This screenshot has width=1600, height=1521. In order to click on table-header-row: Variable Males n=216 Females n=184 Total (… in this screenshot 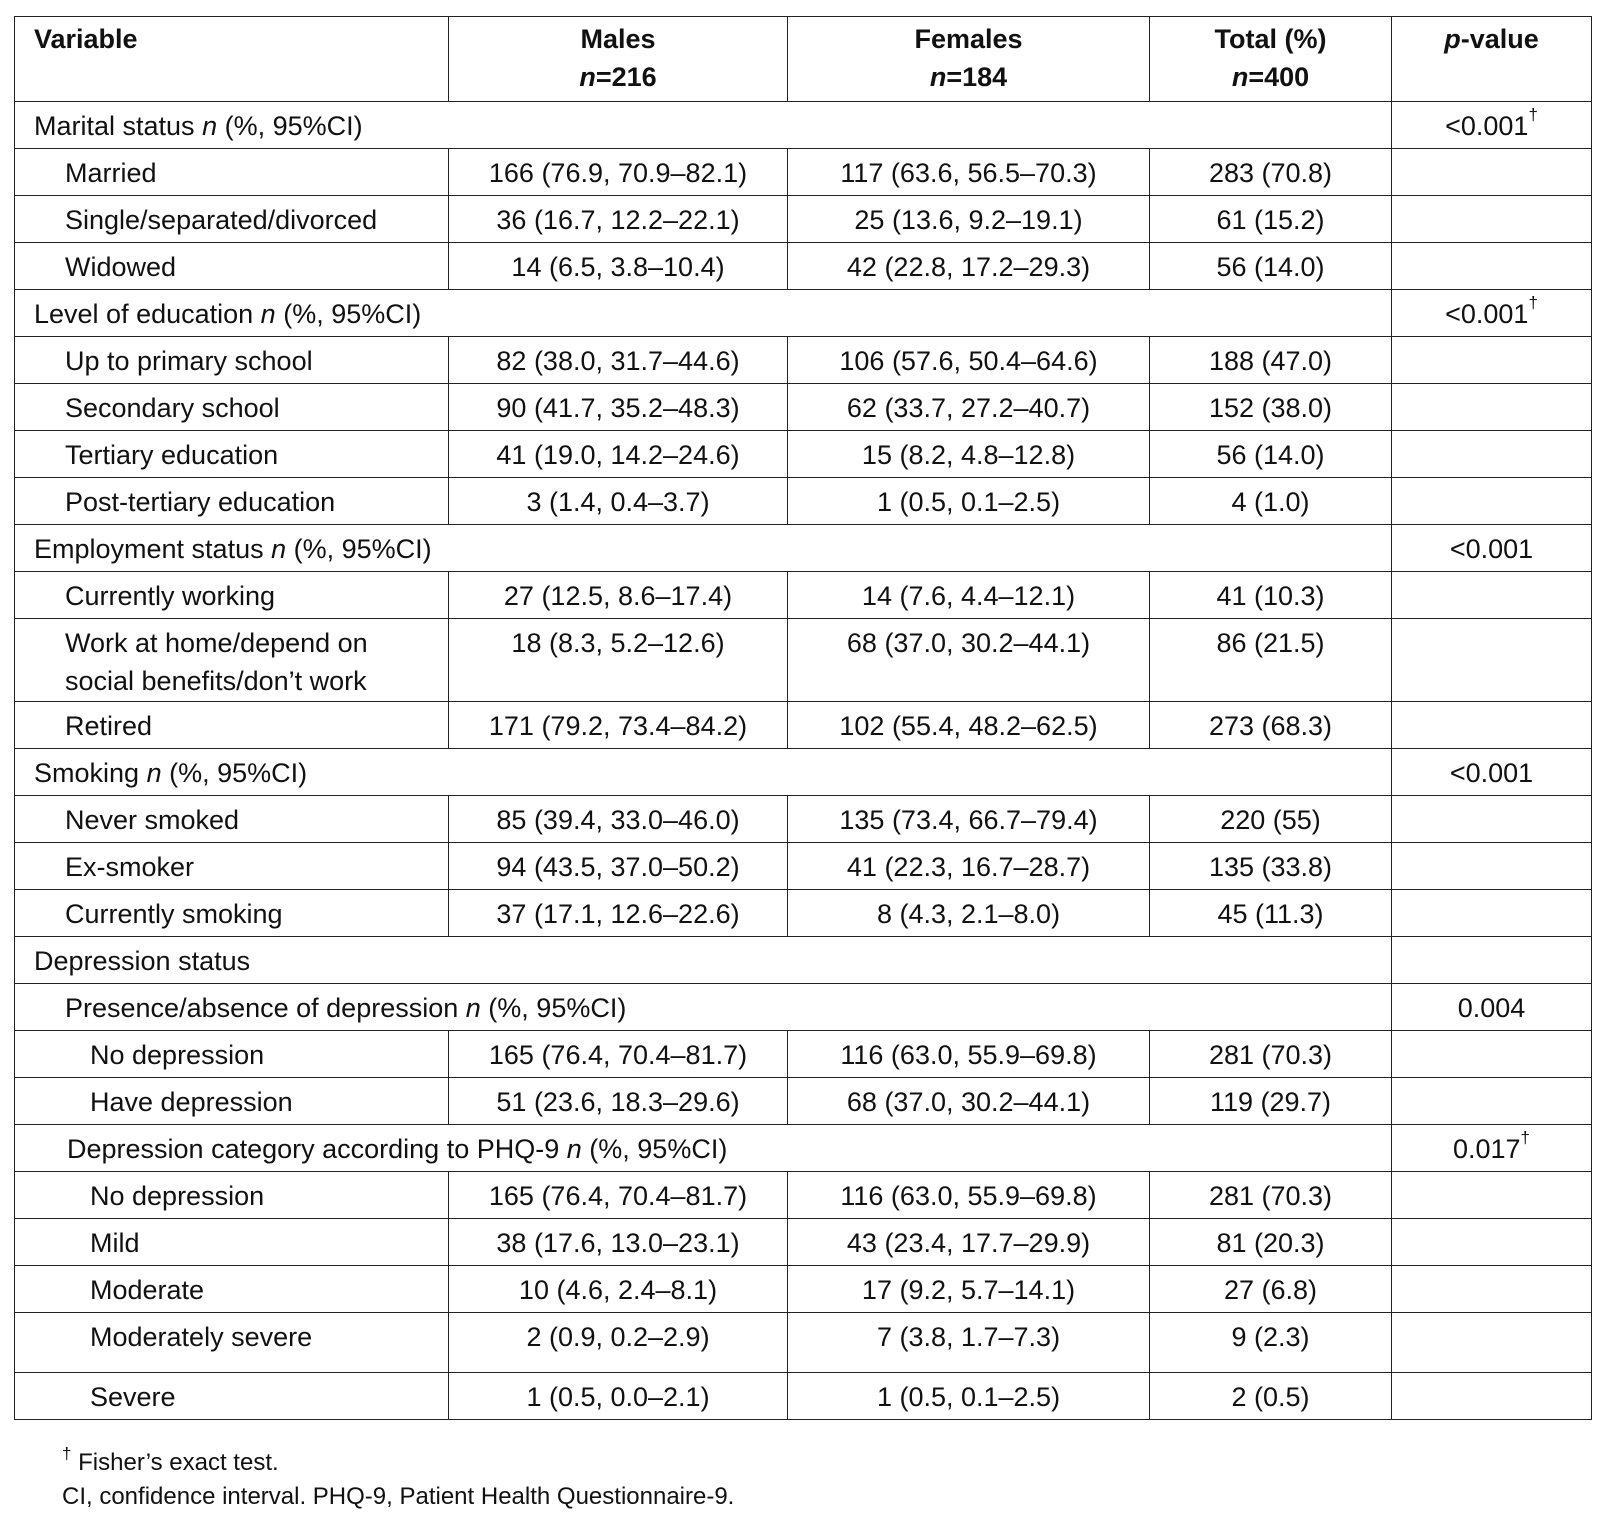, I will do `click(803, 59)`.